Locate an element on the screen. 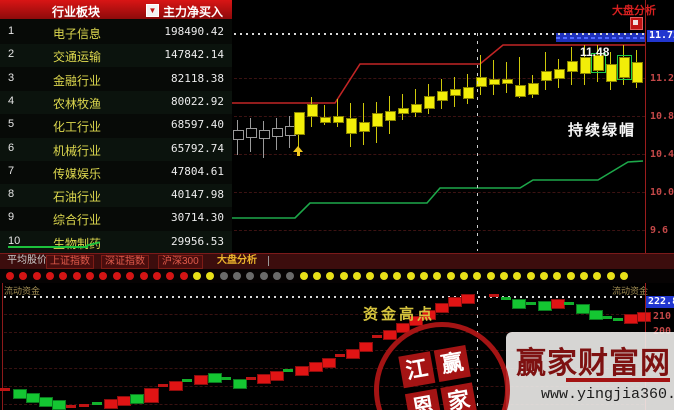  seal-character: 赢 is located at coordinates (452, 363).